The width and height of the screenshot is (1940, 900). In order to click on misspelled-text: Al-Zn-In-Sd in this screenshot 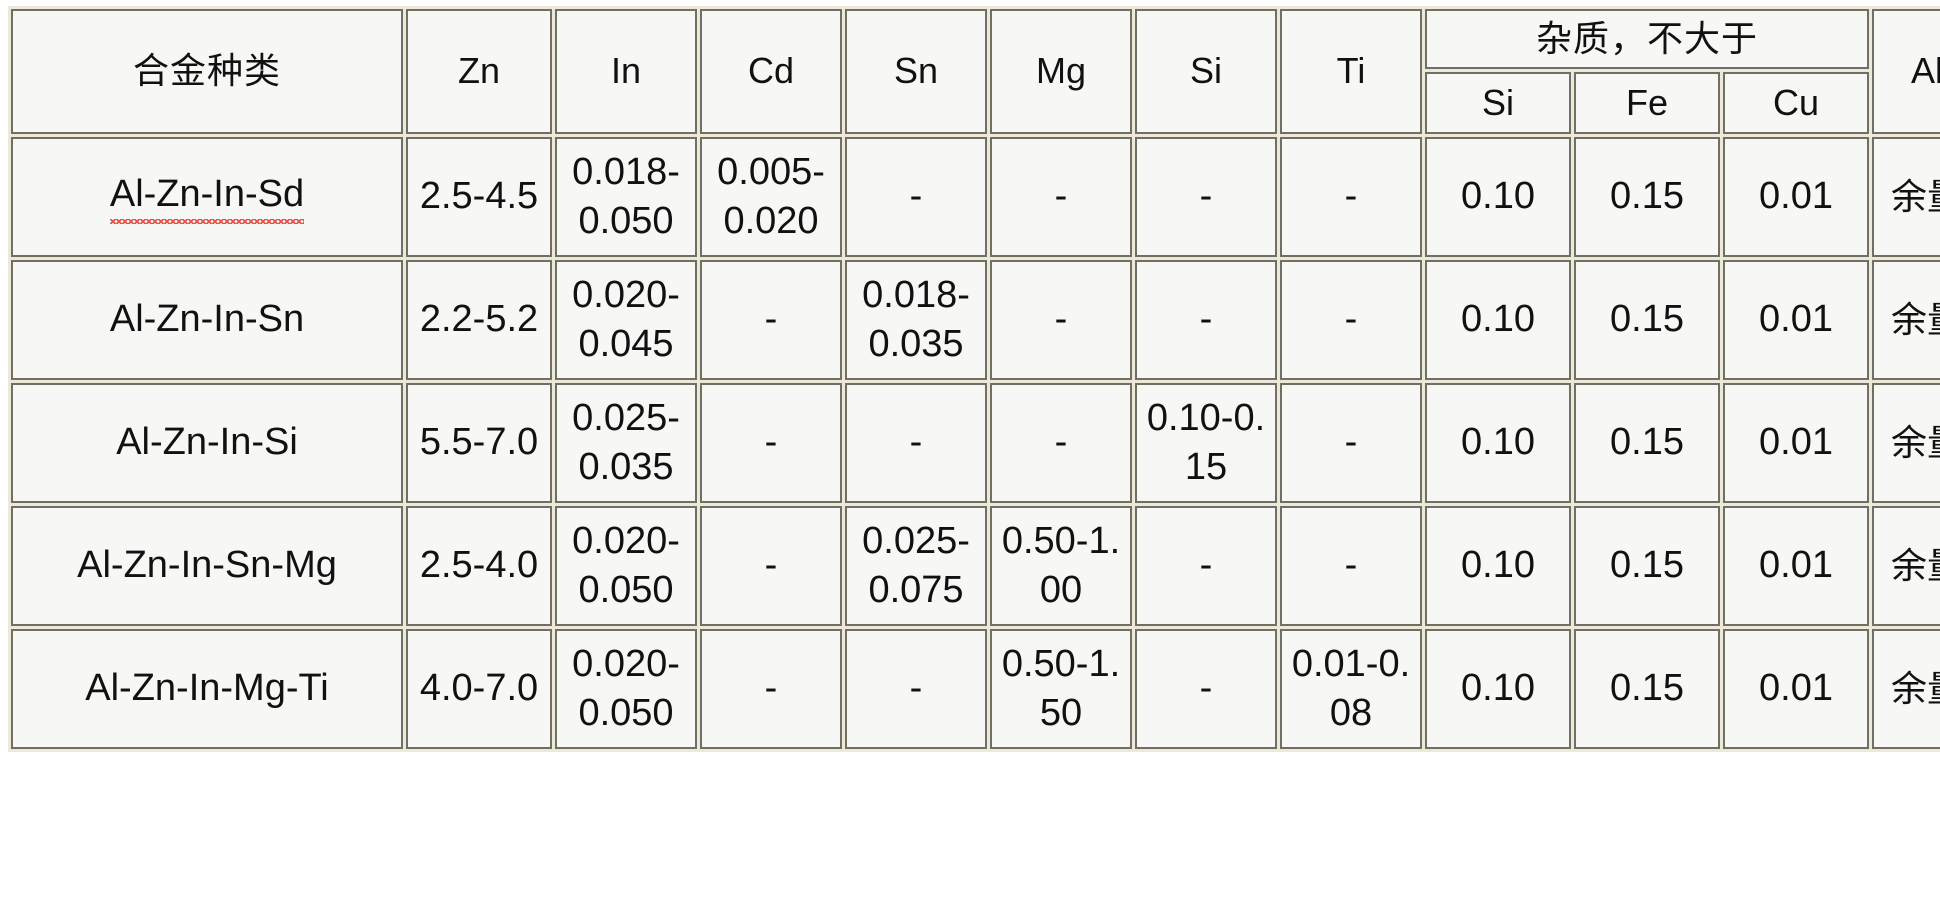, I will do `click(207, 197)`.